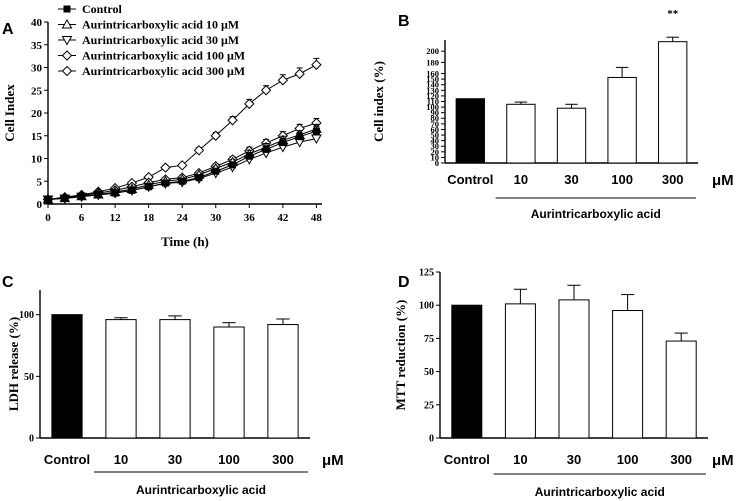 This screenshot has width=740, height=501. What do you see at coordinates (37, 114) in the screenshot?
I see `y-tick-label: 20` at bounding box center [37, 114].